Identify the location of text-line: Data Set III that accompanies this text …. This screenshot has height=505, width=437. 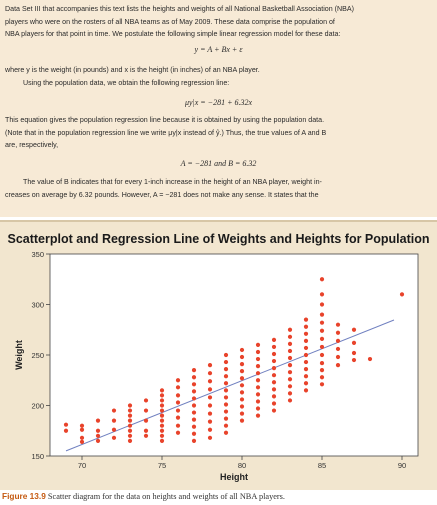
(179, 9).